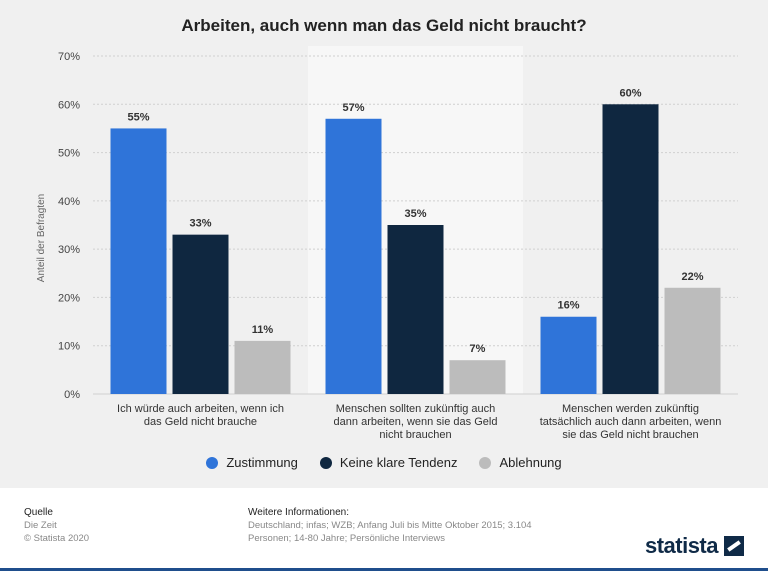 This screenshot has height=571, width=768. What do you see at coordinates (57, 538) in the screenshot?
I see `source-line-2: © Statista 2020` at bounding box center [57, 538].